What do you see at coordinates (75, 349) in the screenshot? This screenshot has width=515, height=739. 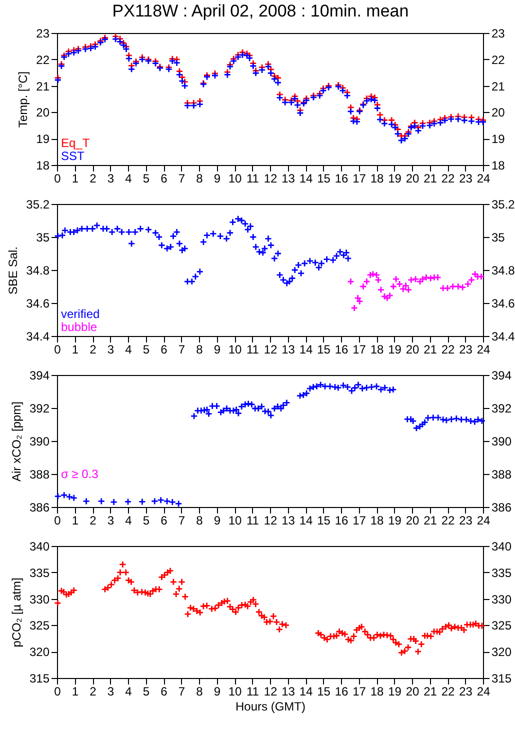 I see `x-tick-label: 1` at bounding box center [75, 349].